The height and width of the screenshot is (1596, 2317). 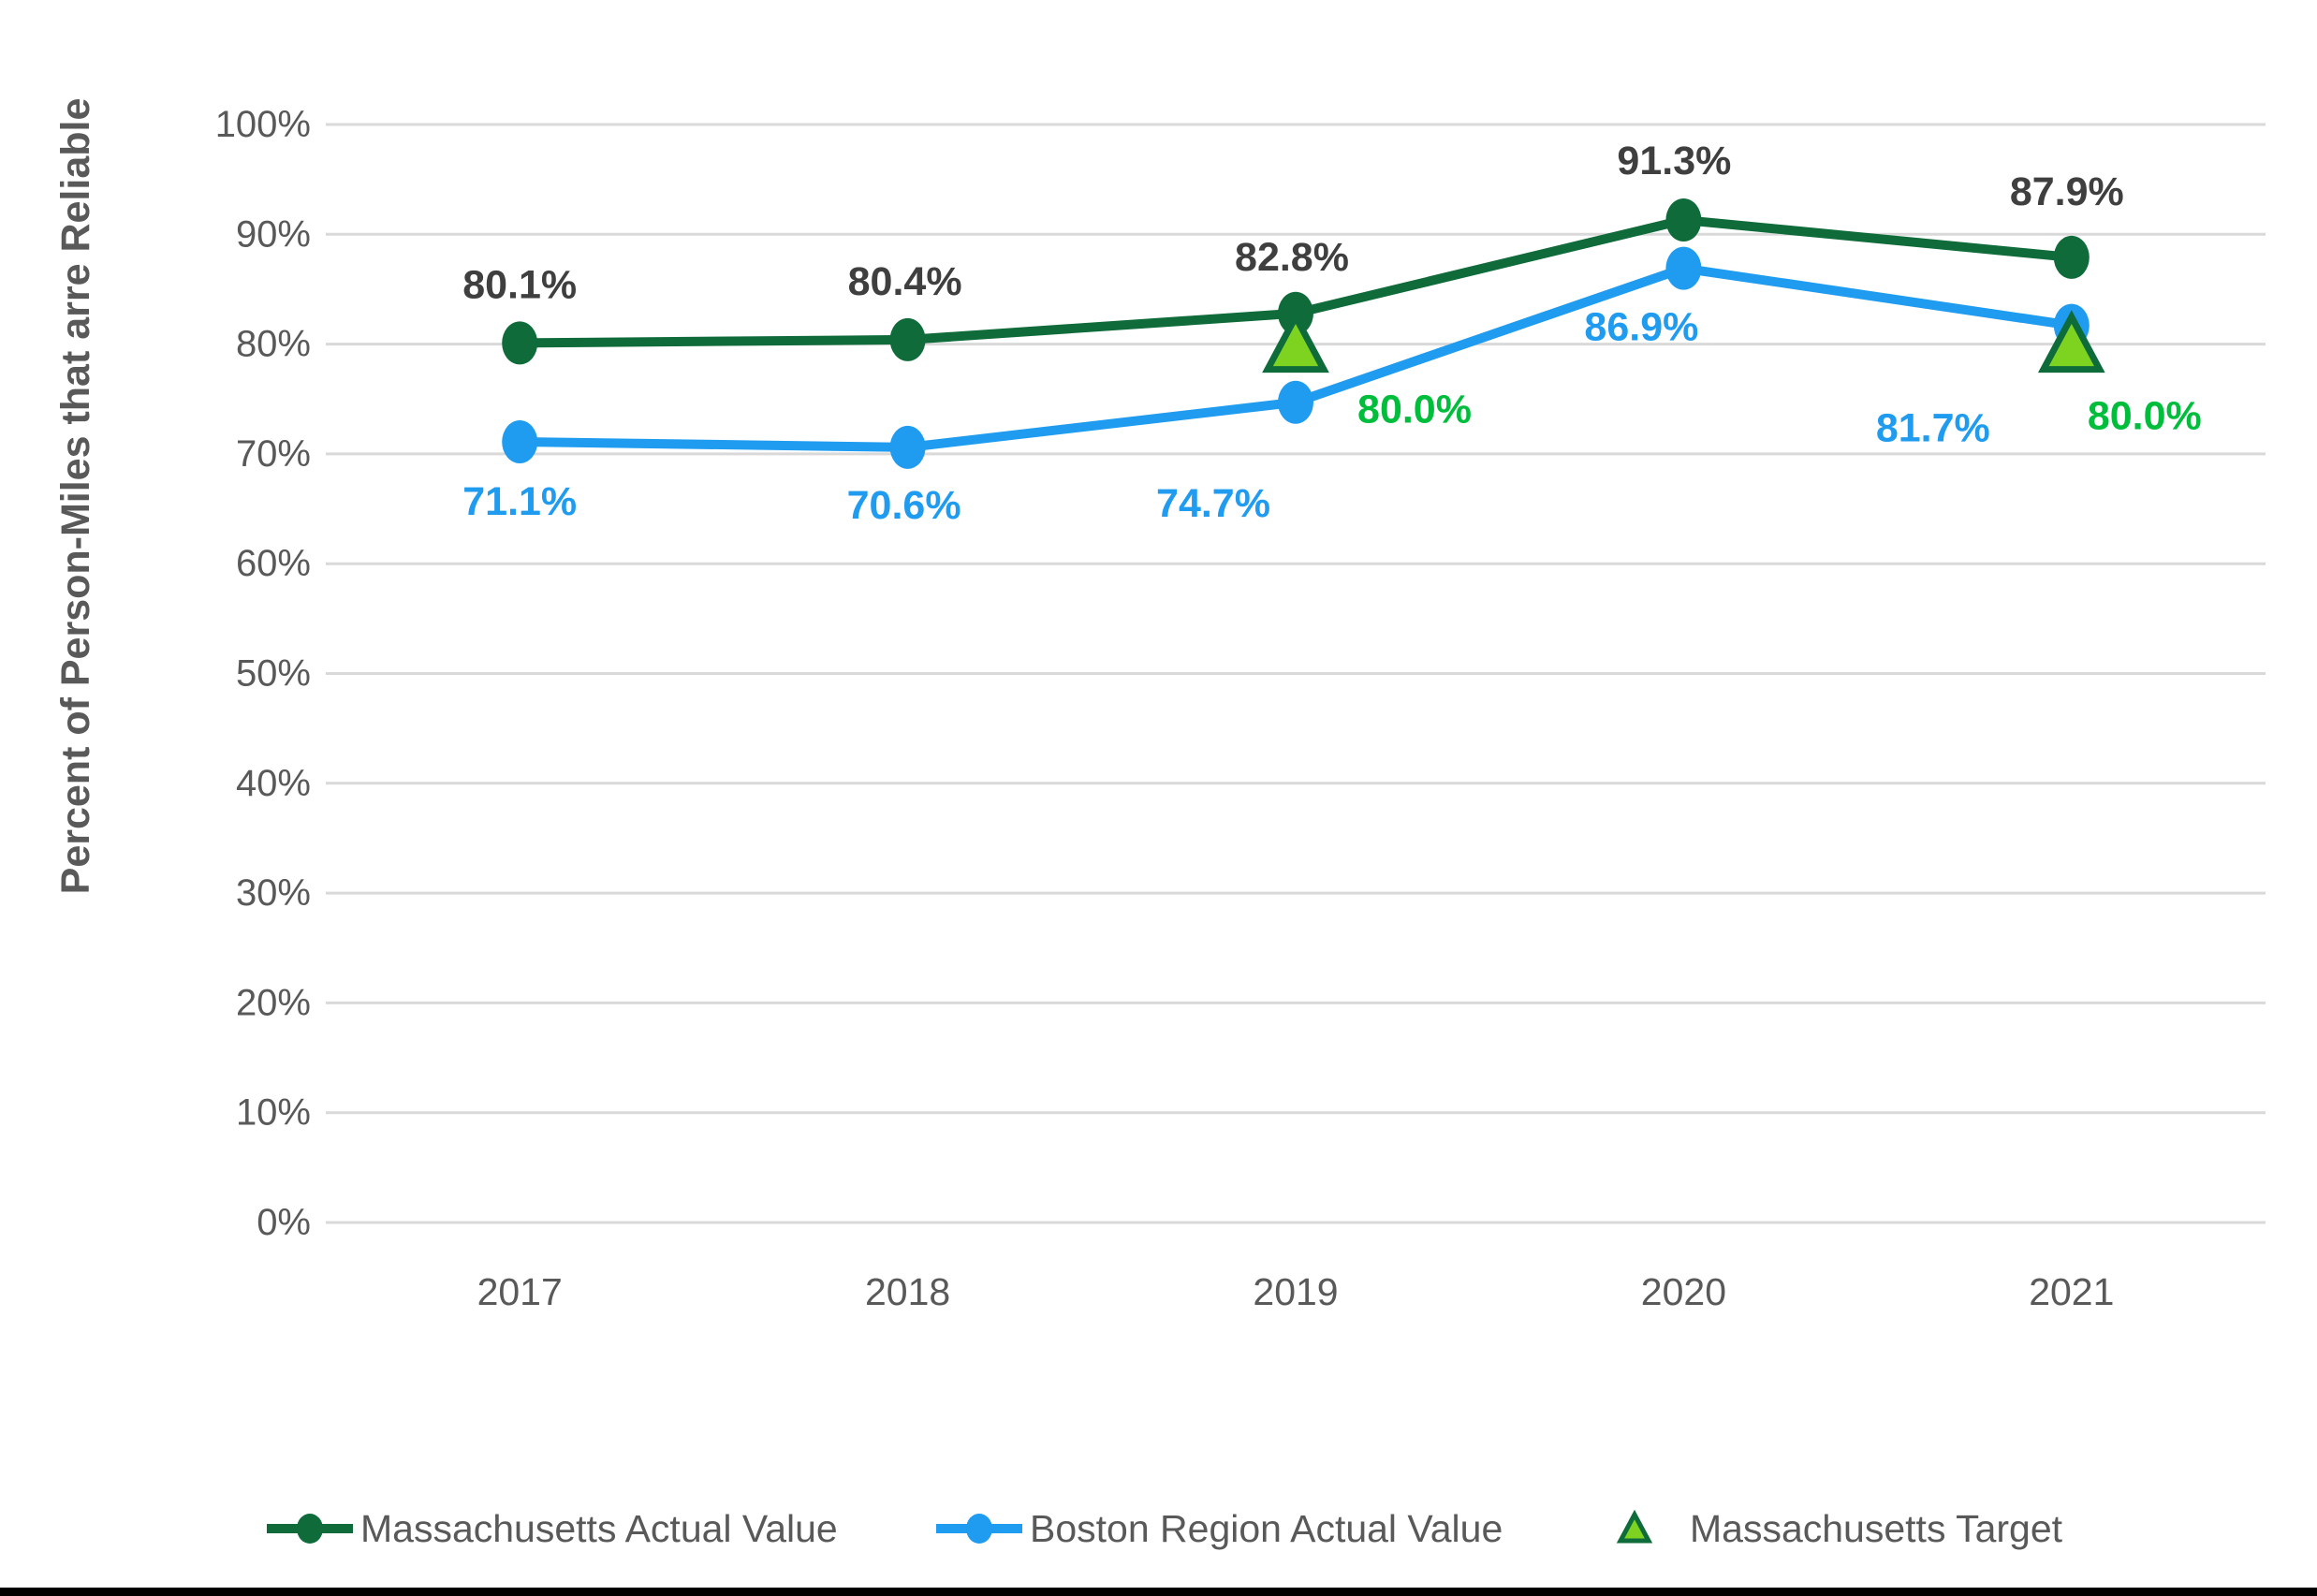 I want to click on massachusetts-actual-value-point-2017, so click(x=520, y=343).